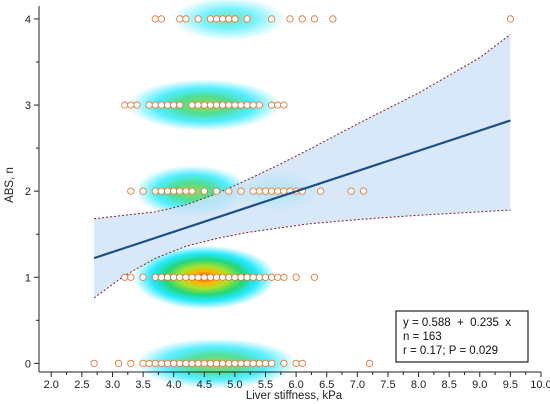  Describe the element at coordinates (422, 337) in the screenshot. I see `stats-n: n = 163` at that location.